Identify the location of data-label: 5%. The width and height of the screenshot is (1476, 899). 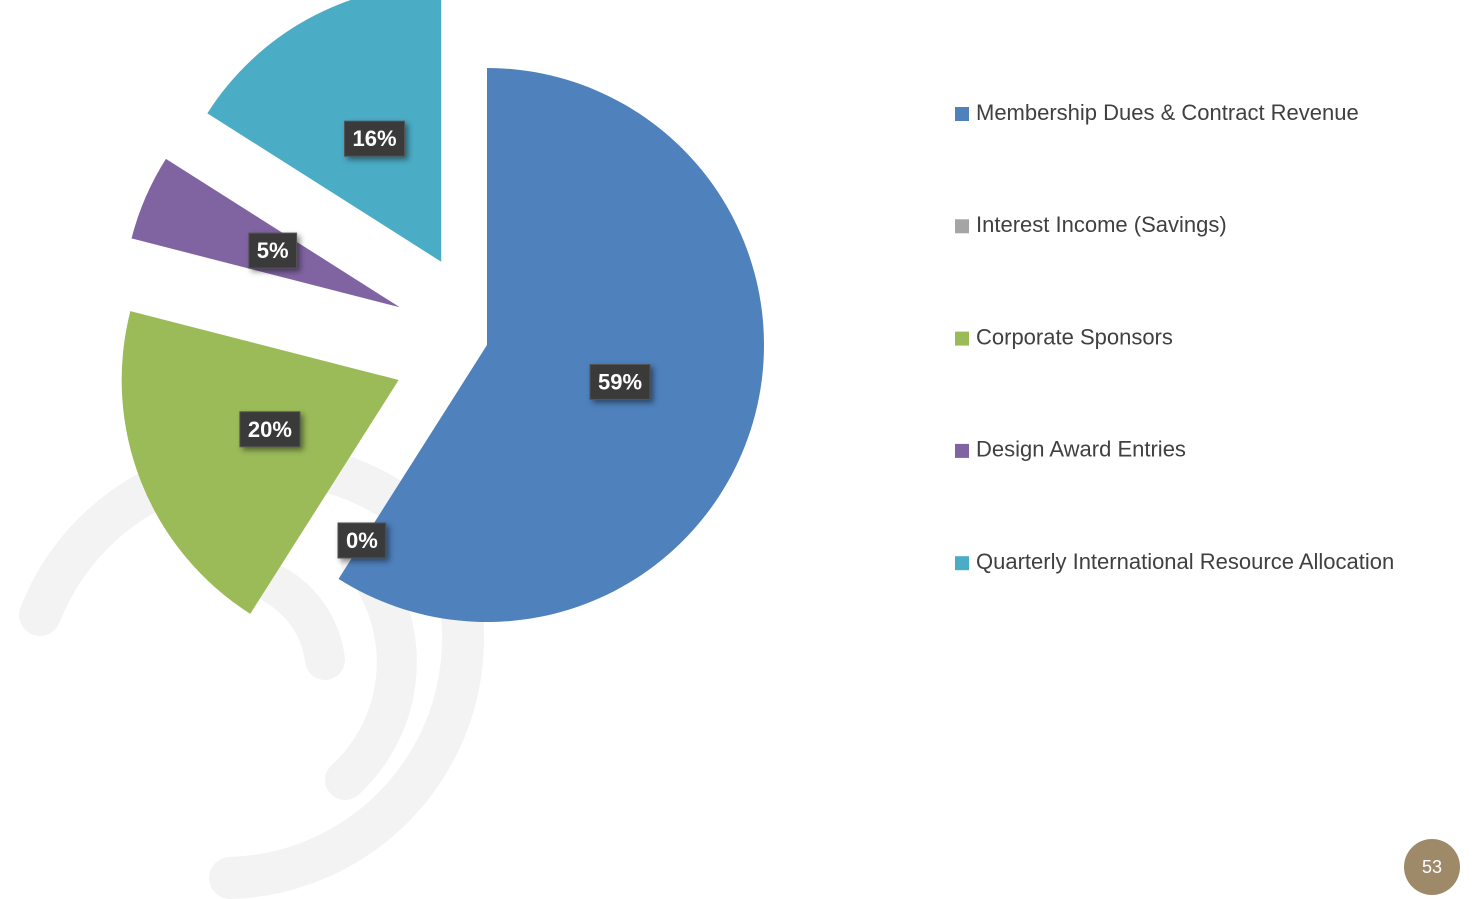
(273, 250).